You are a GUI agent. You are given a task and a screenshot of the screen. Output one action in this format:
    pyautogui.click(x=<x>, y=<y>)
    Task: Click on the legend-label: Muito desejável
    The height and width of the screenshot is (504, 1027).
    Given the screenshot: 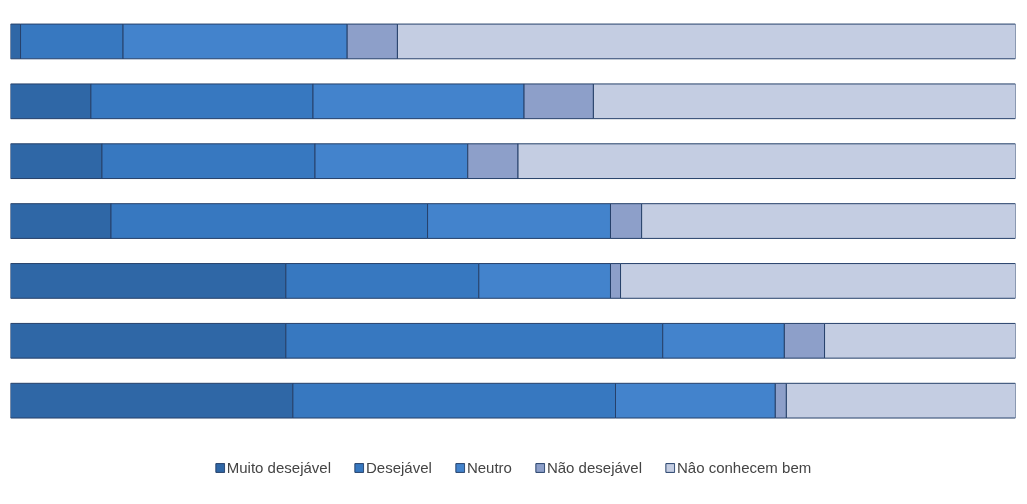 What is the action you would take?
    pyautogui.click(x=279, y=467)
    